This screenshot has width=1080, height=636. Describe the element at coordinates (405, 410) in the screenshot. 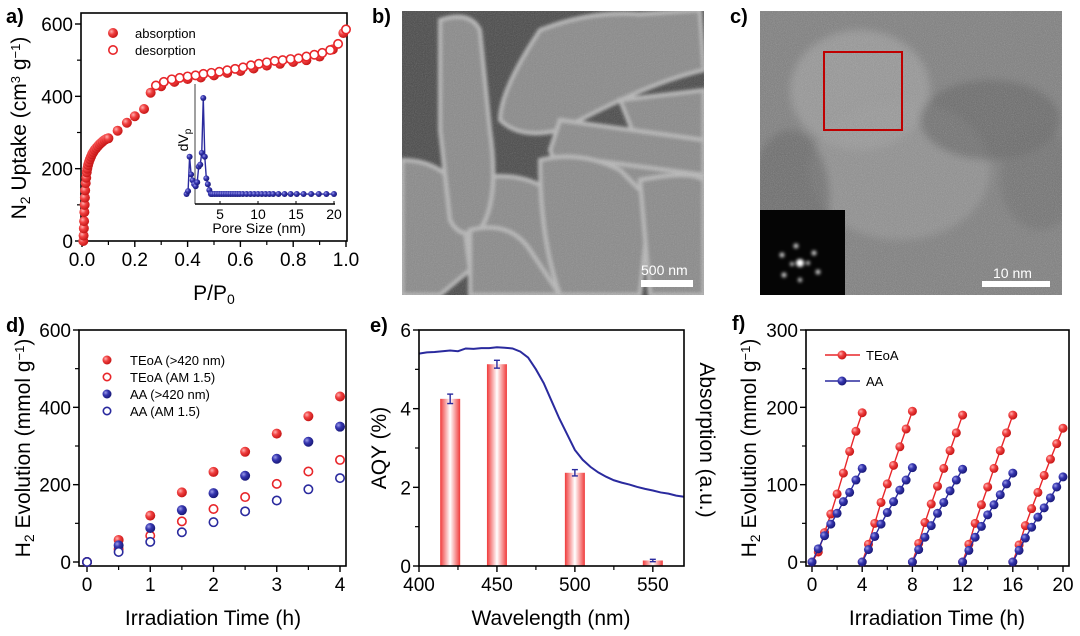

I see `y-tick-label: 4` at that location.